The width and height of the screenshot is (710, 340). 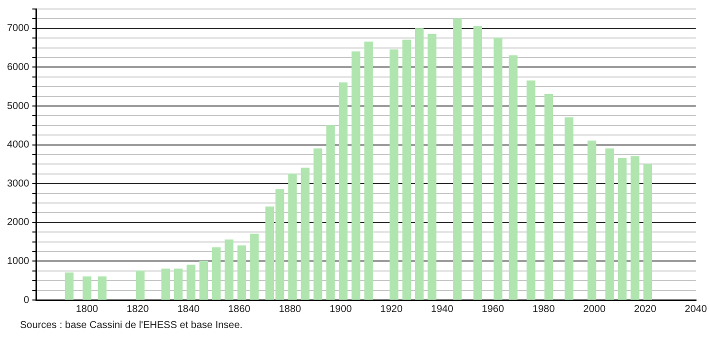 What do you see at coordinates (188, 309) in the screenshot?
I see `x-tick-label: 1840` at bounding box center [188, 309].